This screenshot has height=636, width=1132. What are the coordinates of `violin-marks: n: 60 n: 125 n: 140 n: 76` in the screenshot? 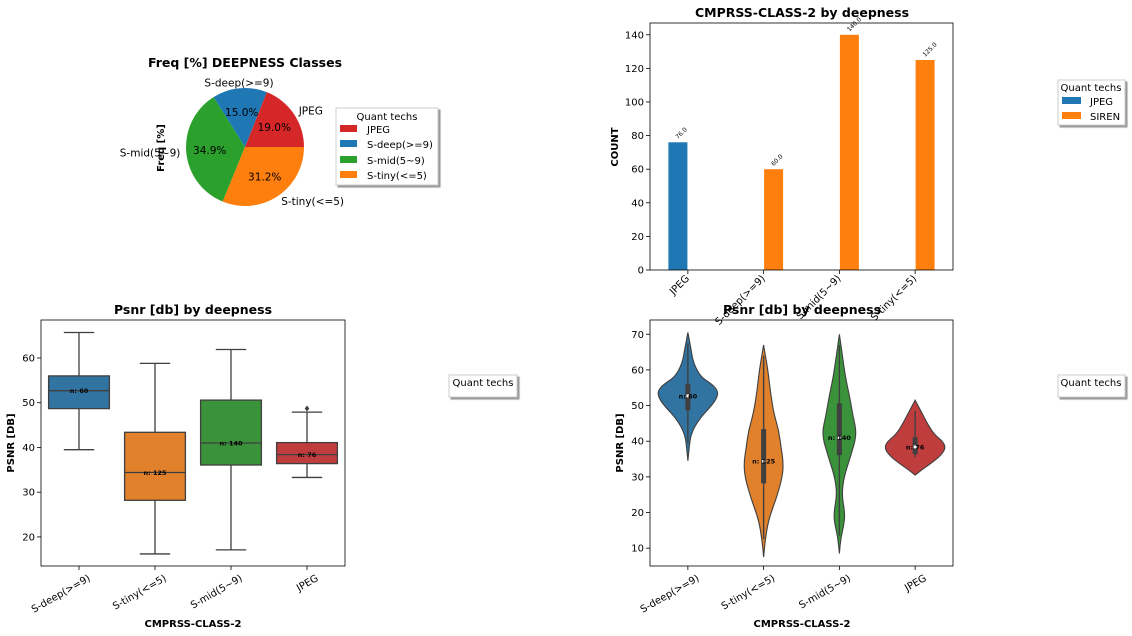 It's located at (801, 445).